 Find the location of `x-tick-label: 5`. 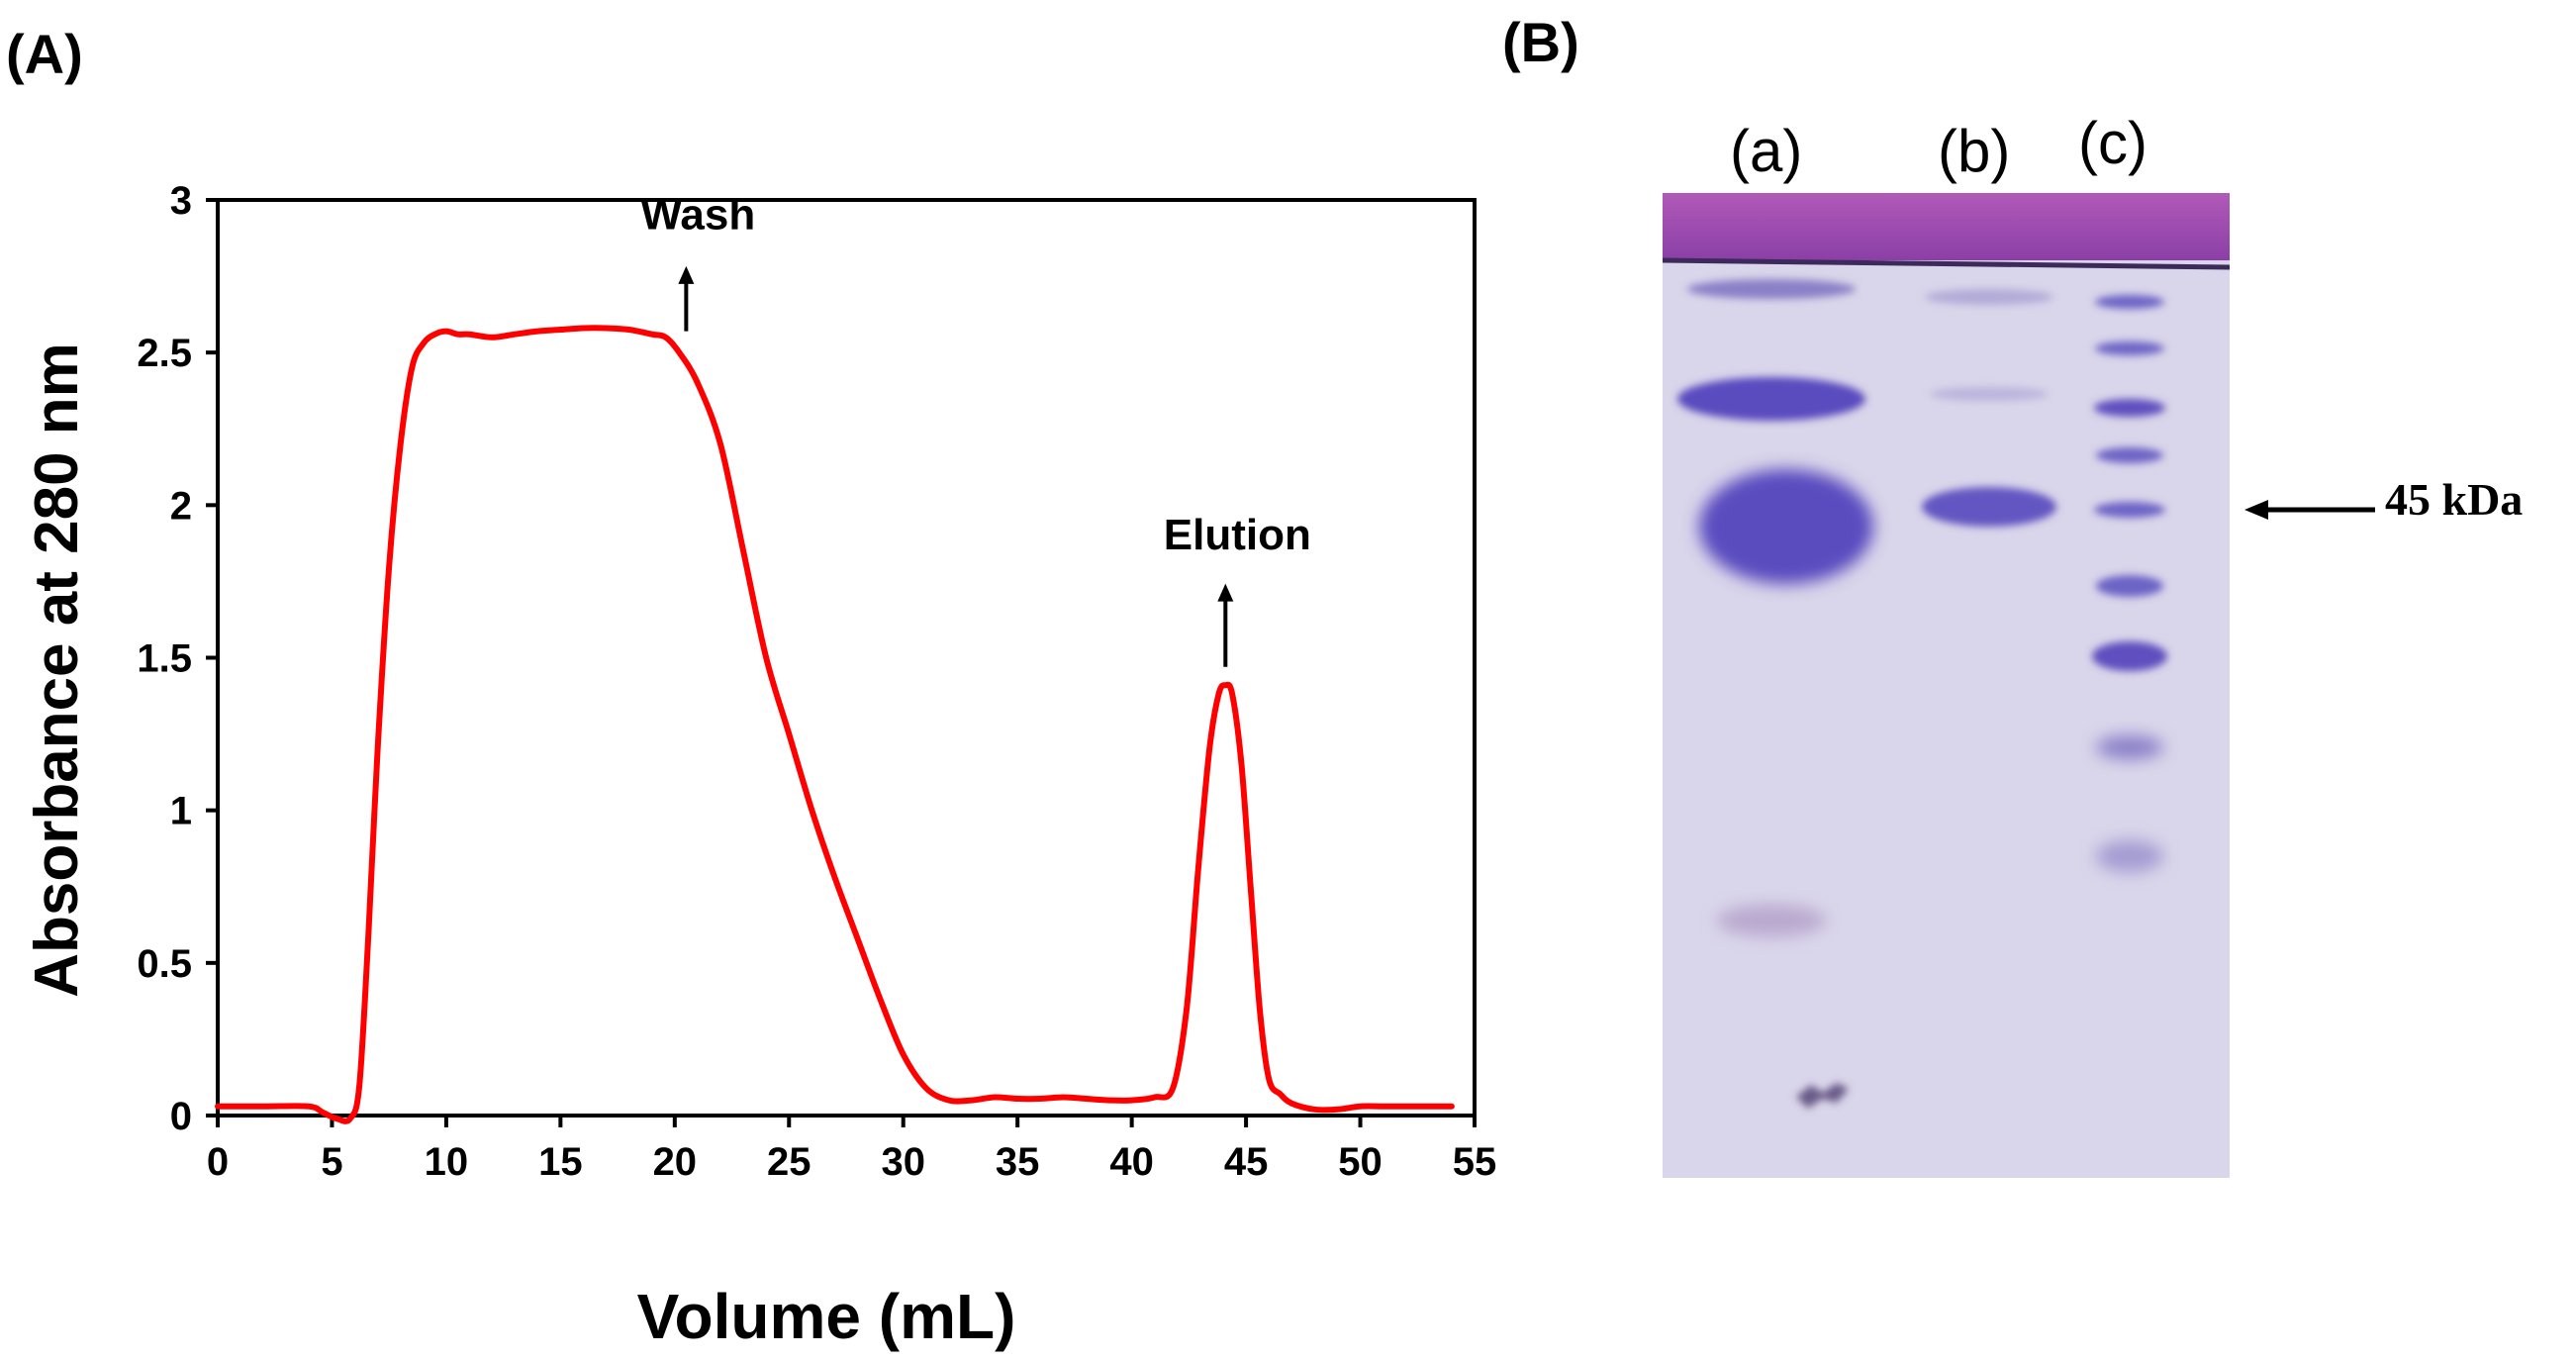

x-tick-label: 5 is located at coordinates (331, 1162).